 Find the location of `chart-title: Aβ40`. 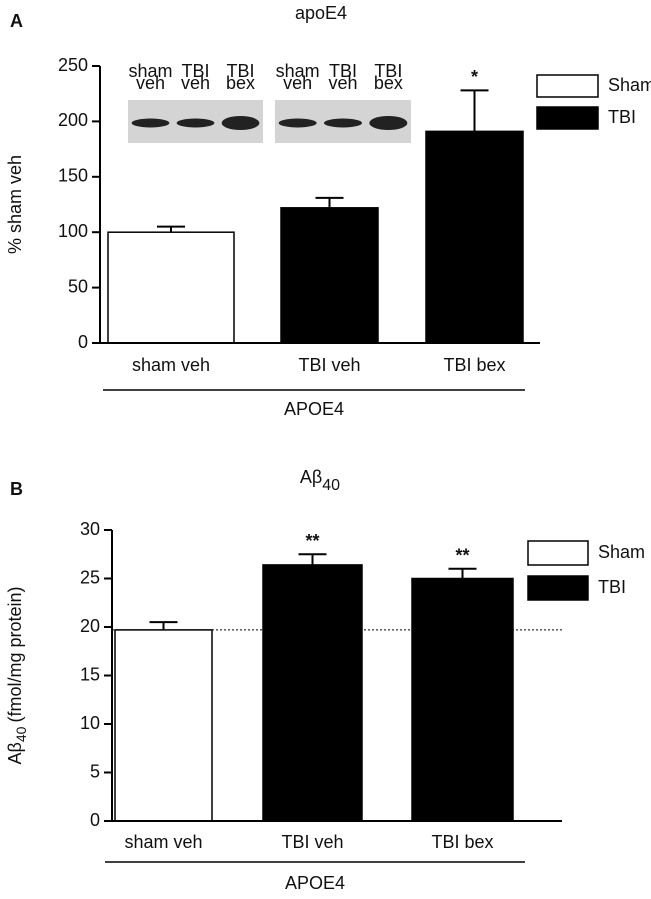

chart-title: Aβ40 is located at coordinates (320, 480).